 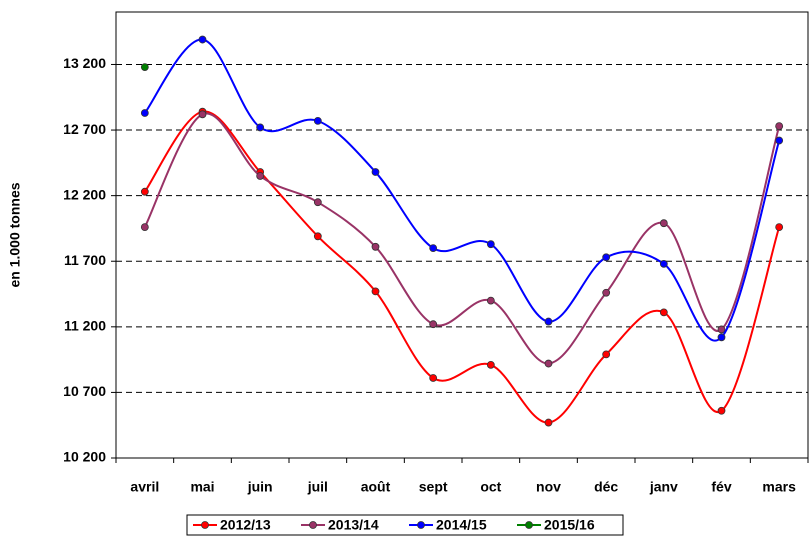 What do you see at coordinates (606, 487) in the screenshot?
I see `x-tick-label: déc` at bounding box center [606, 487].